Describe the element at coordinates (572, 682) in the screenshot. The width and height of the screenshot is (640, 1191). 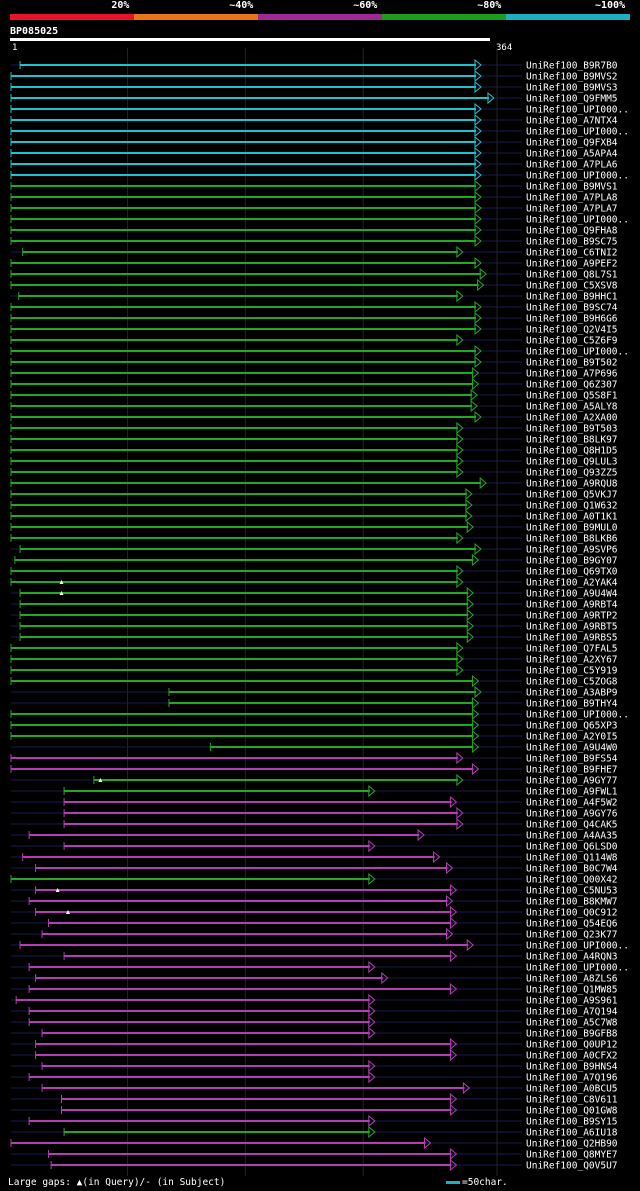
I see `hit-label: UniRef100_C5ZOG8` at that location.